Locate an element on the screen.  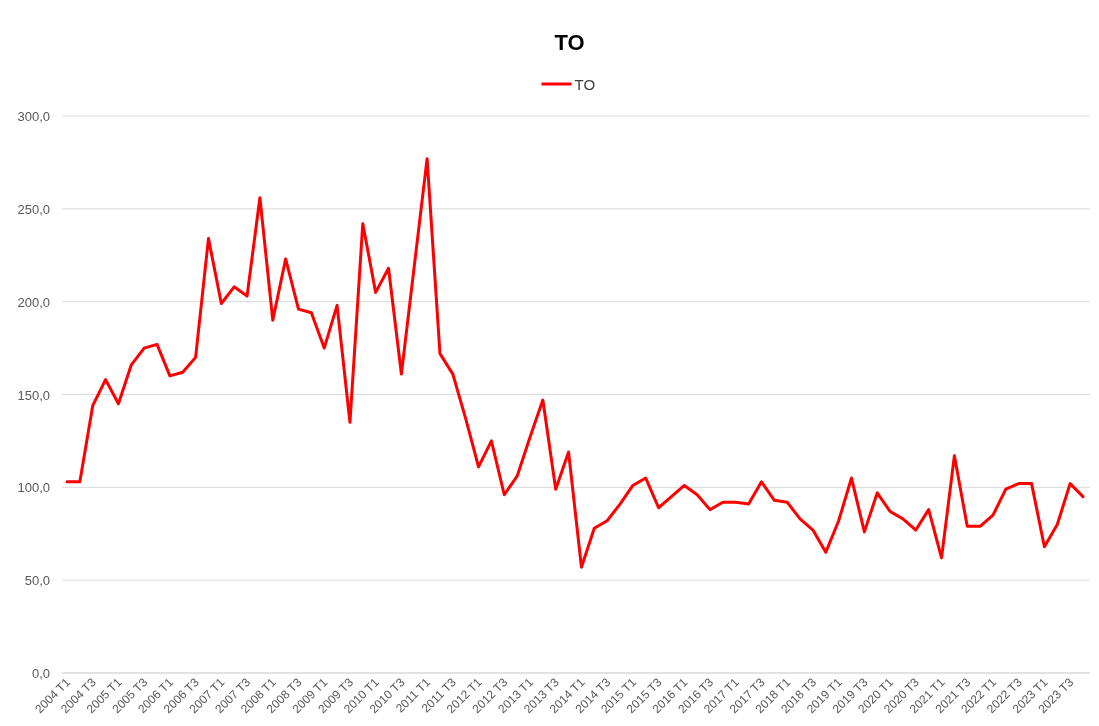
y-tick-label: 0,0 is located at coordinates (40, 673).